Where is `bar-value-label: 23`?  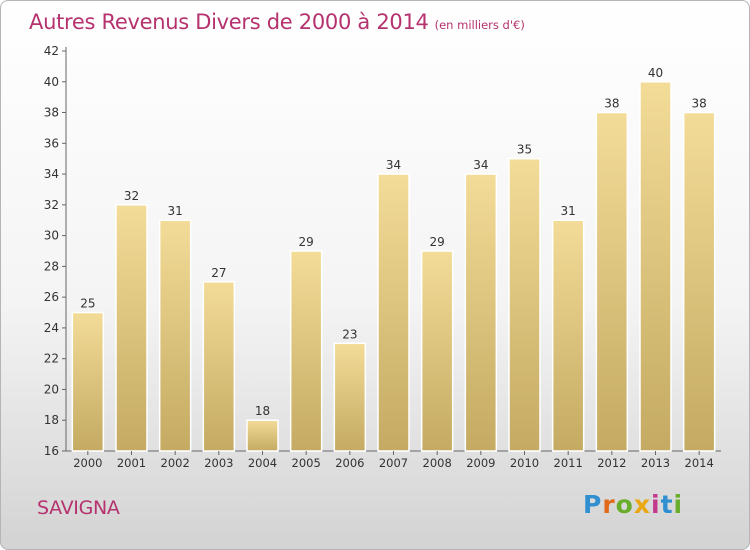
bar-value-label: 23 is located at coordinates (349, 334).